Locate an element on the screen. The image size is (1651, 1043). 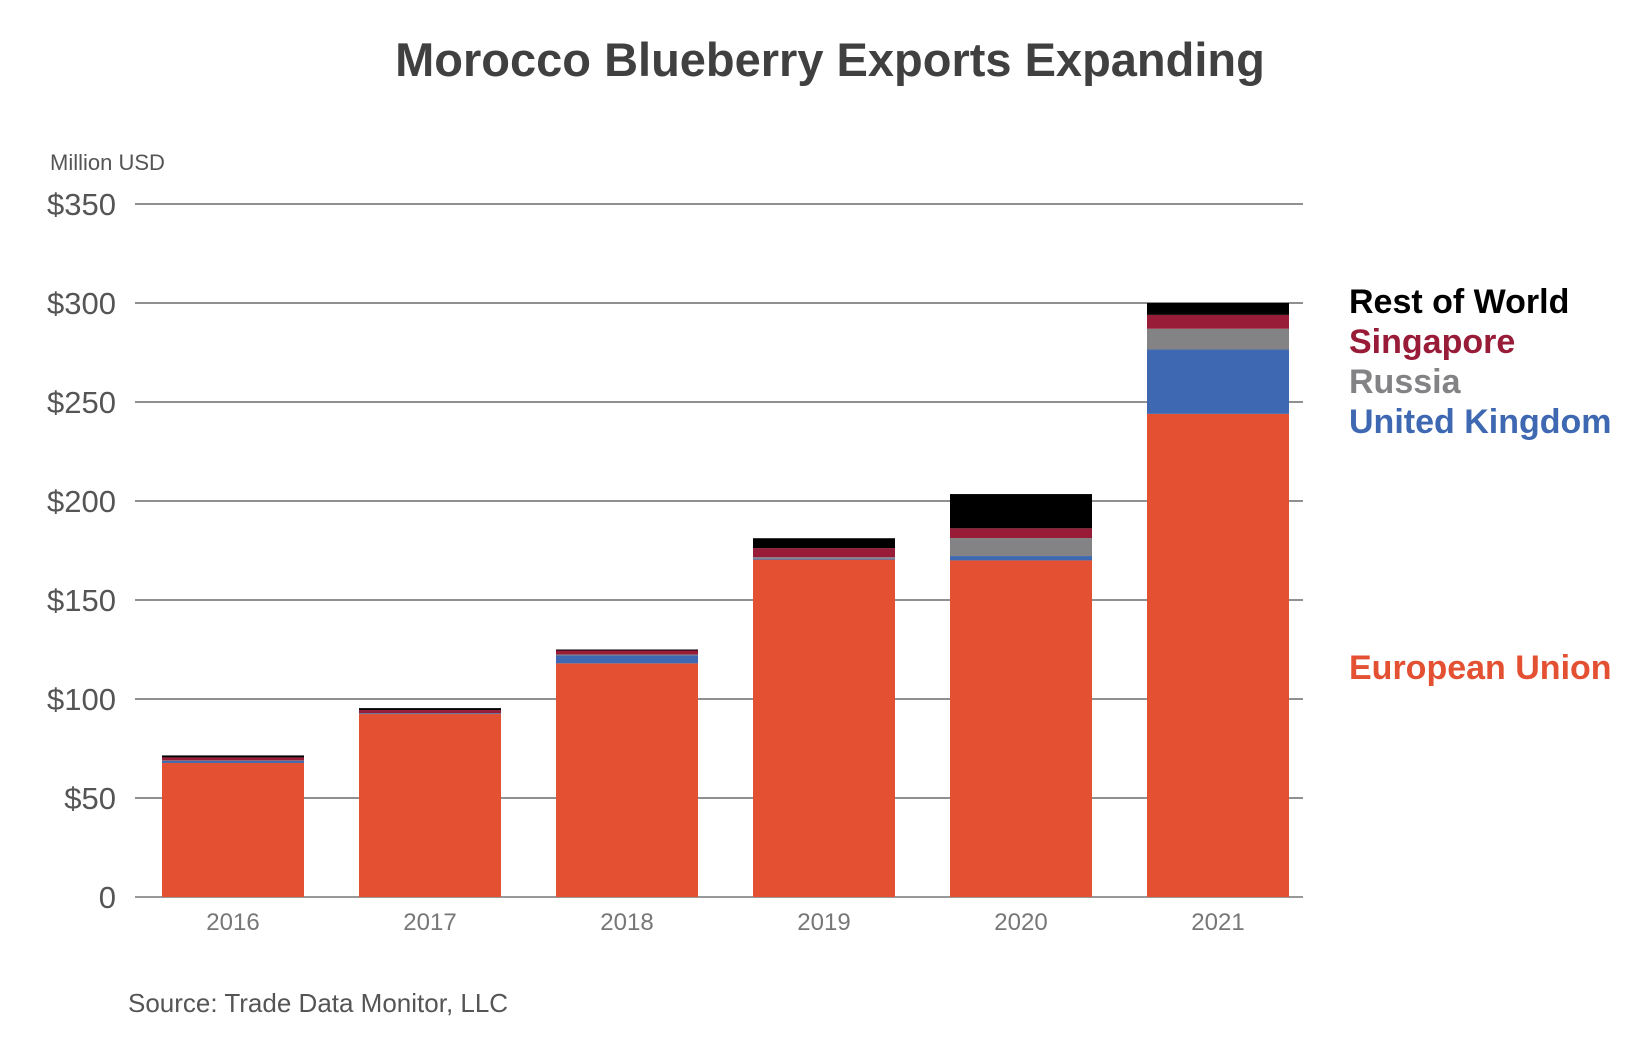
y-tick-label: $200 is located at coordinates (81, 501).